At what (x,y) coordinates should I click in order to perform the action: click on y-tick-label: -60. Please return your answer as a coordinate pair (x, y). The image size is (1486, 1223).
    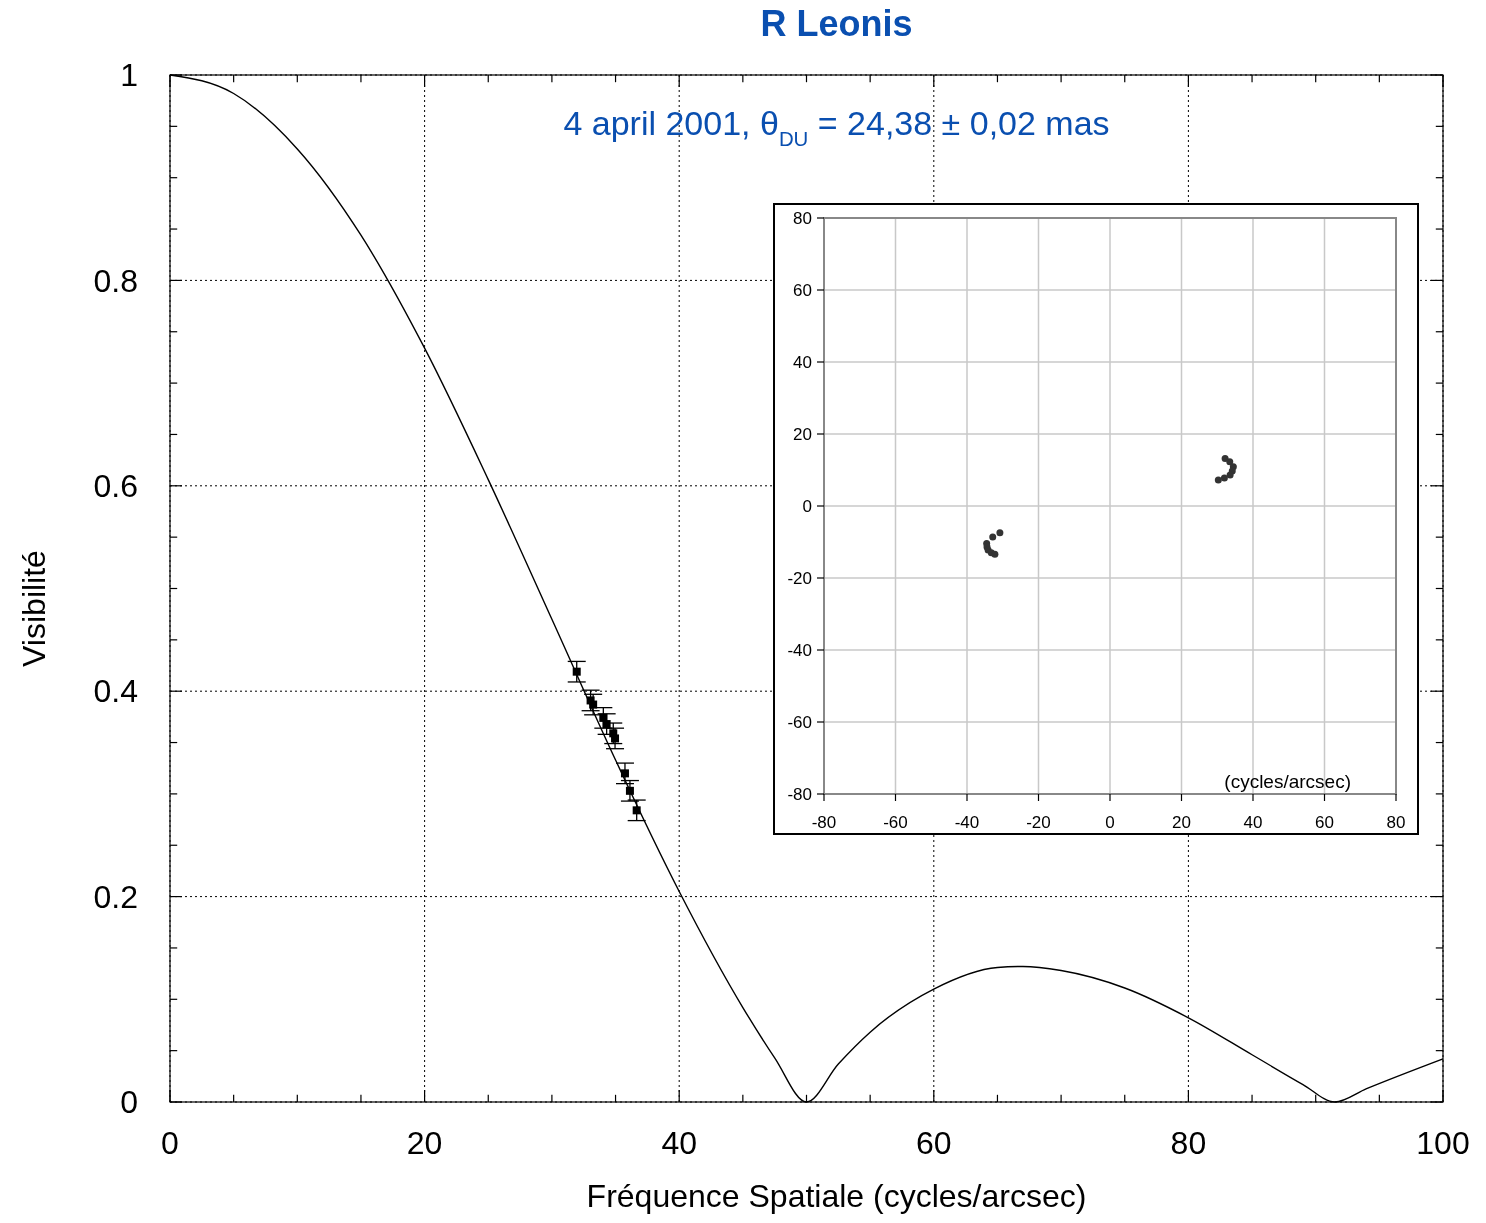
    Looking at the image, I should click on (799, 722).